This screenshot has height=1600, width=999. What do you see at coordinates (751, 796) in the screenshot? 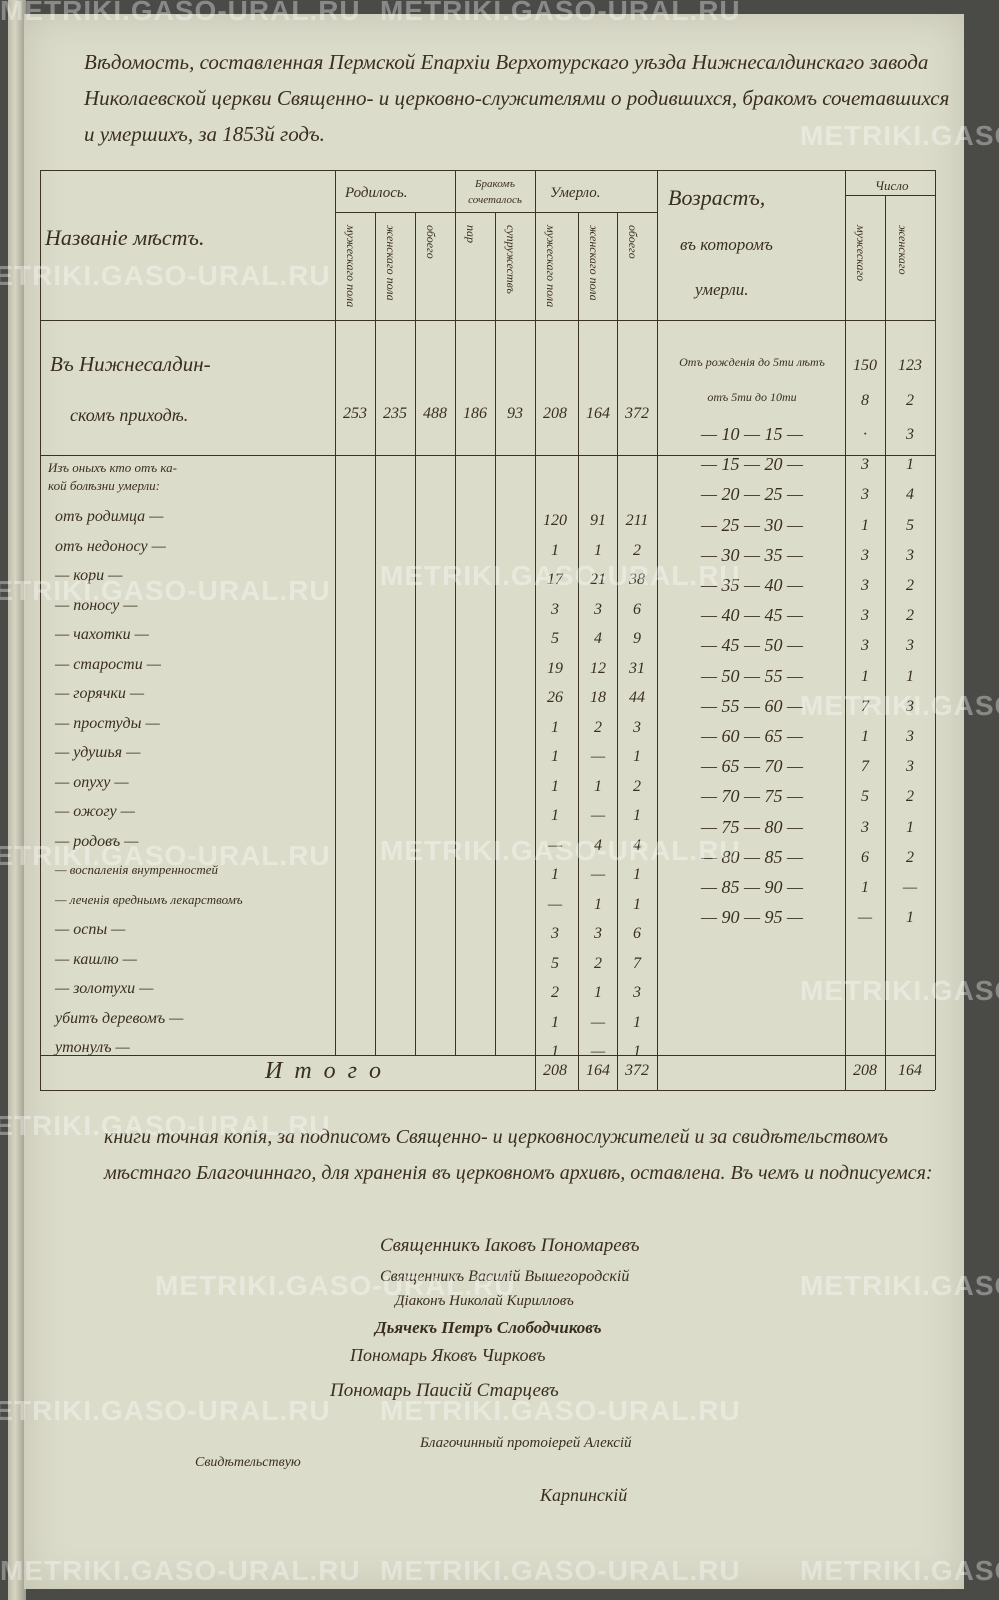
I see `age-range: — 70 — 75 —` at bounding box center [751, 796].